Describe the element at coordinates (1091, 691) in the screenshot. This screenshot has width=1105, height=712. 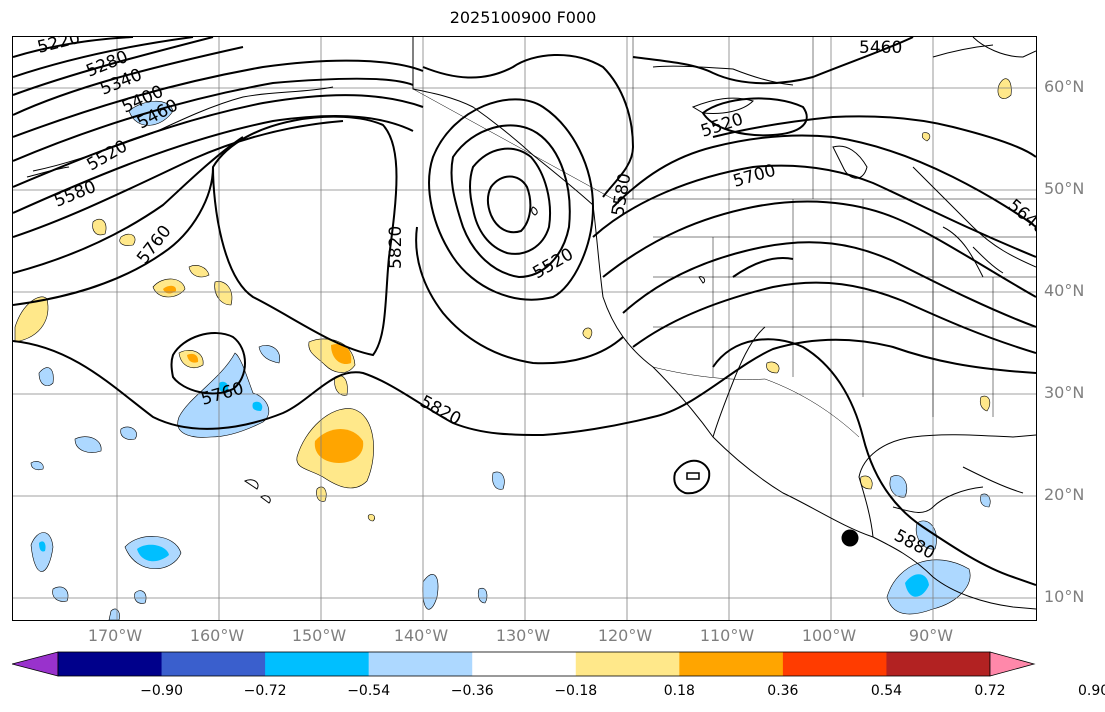
I see `colorbar-tick-label: 0.90` at that location.